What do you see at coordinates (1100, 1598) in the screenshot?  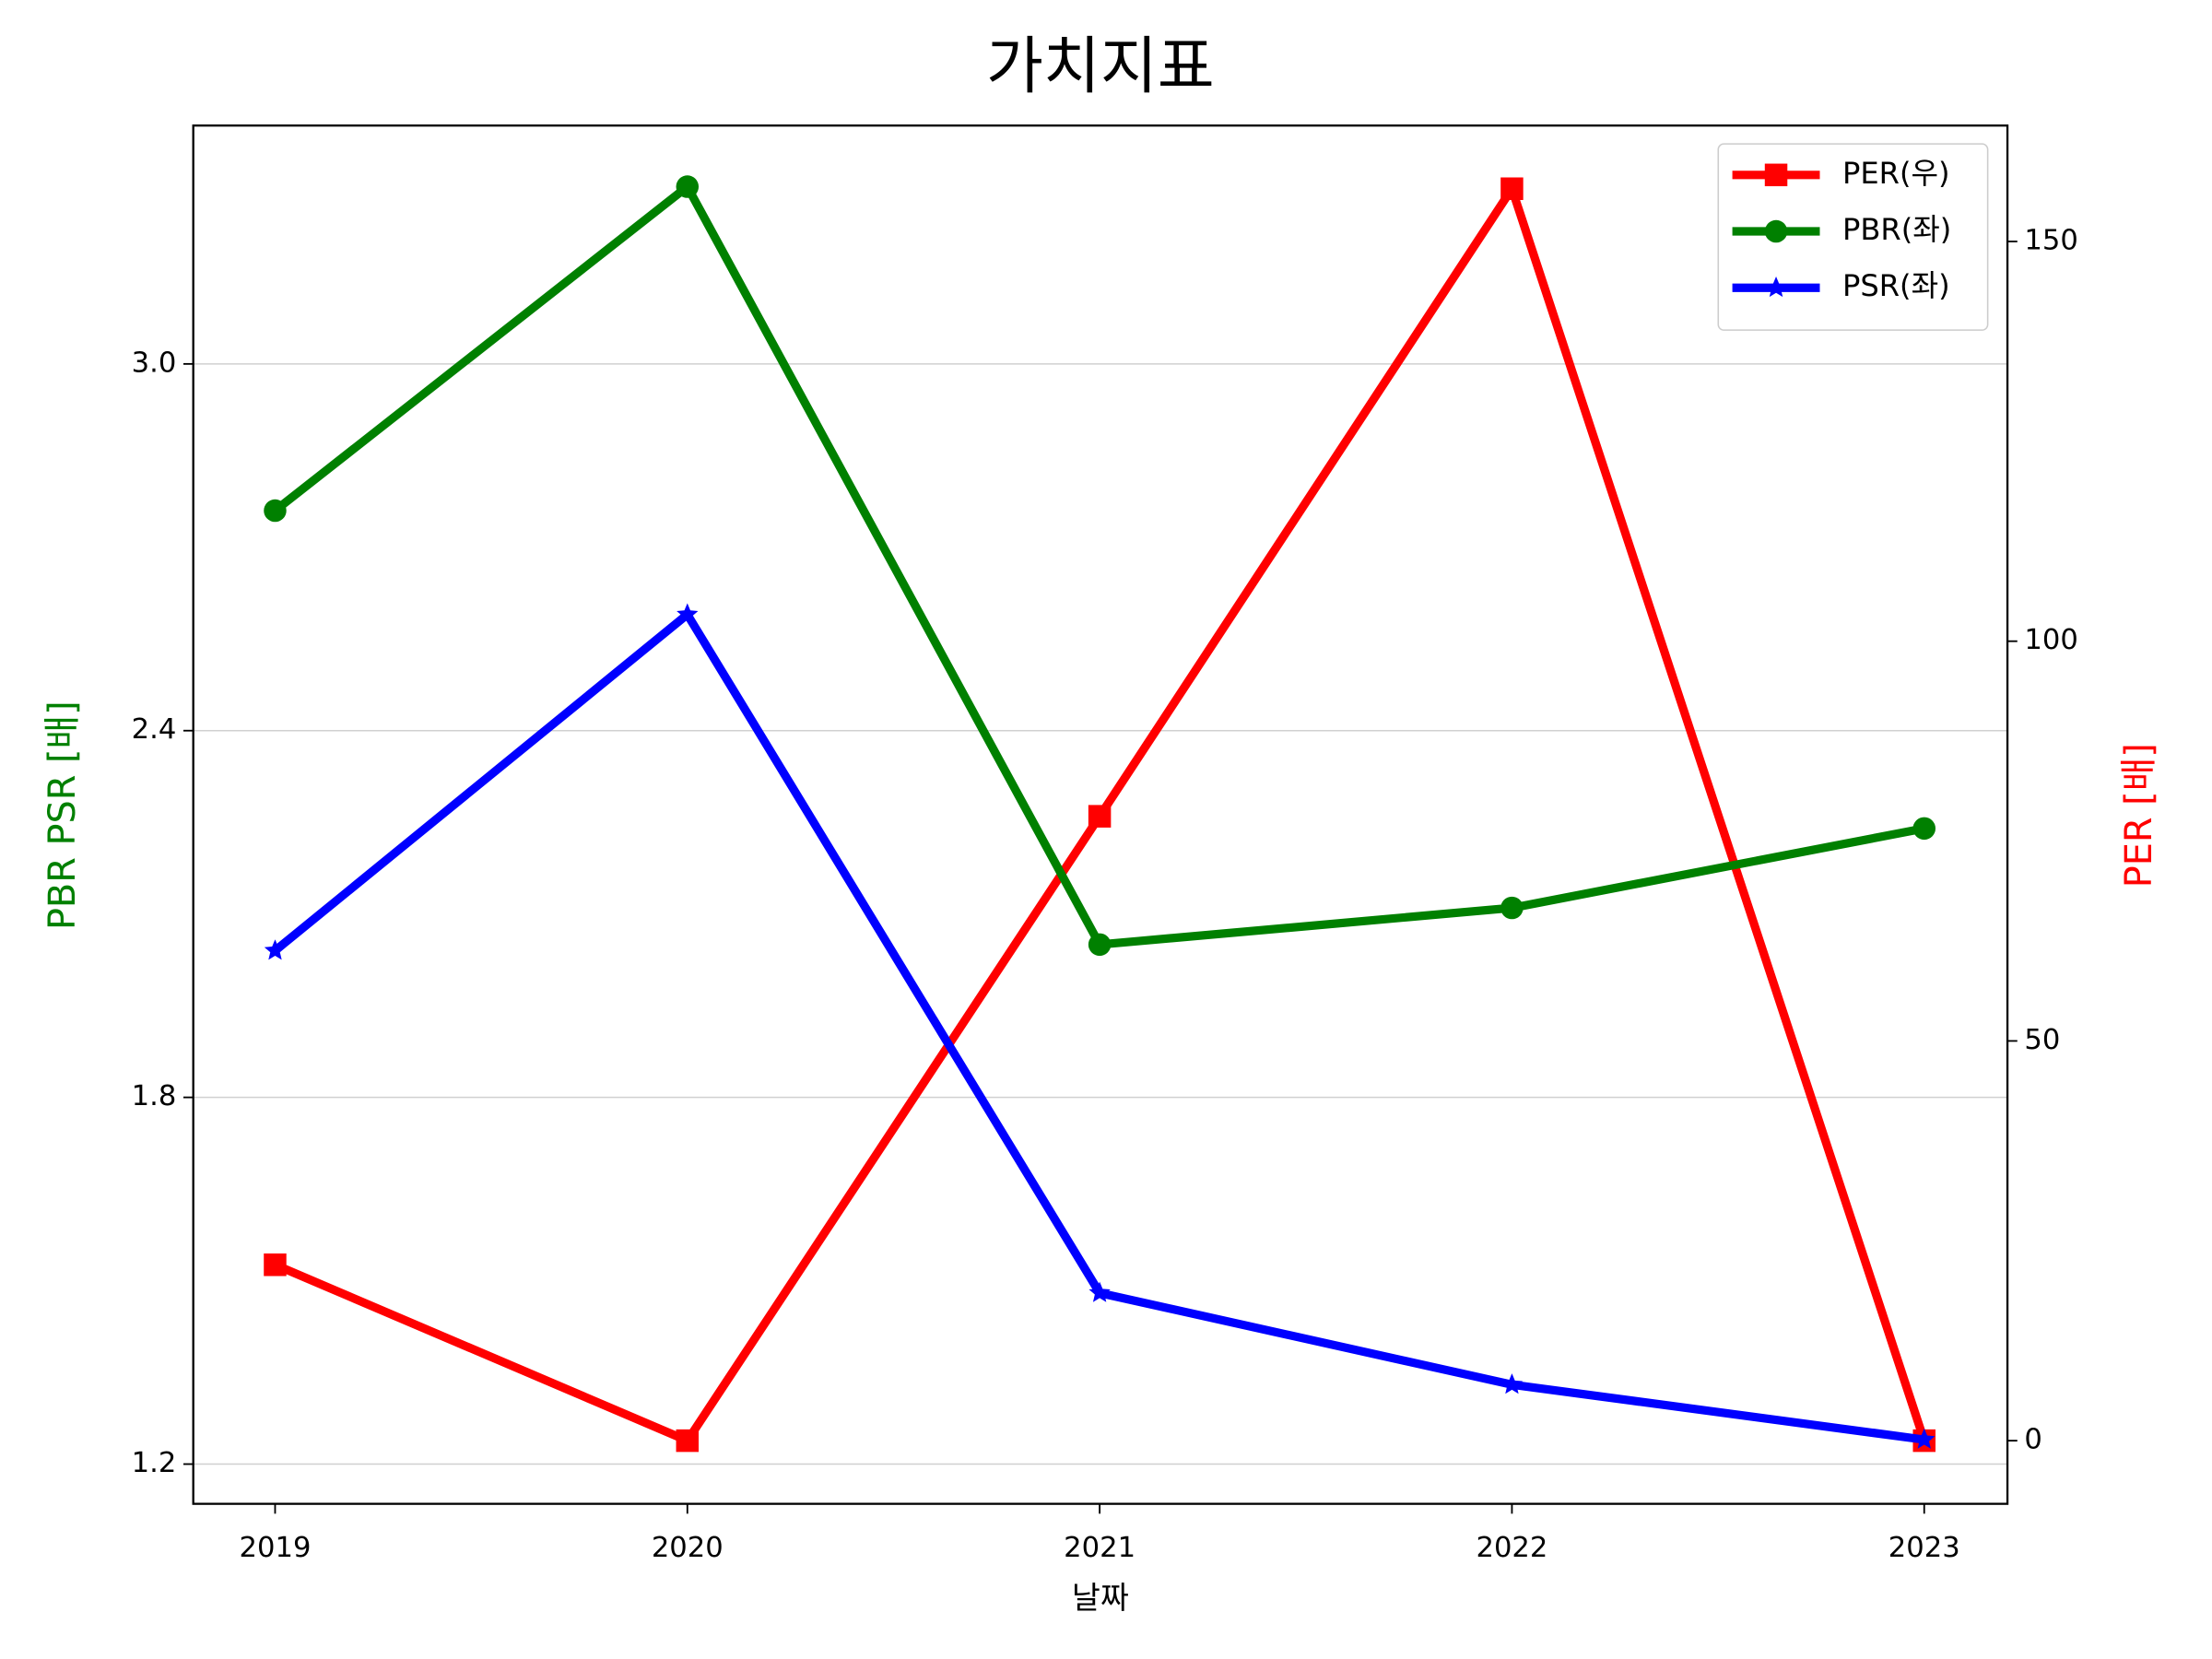 I see `x-axis-label: 날짜` at bounding box center [1100, 1598].